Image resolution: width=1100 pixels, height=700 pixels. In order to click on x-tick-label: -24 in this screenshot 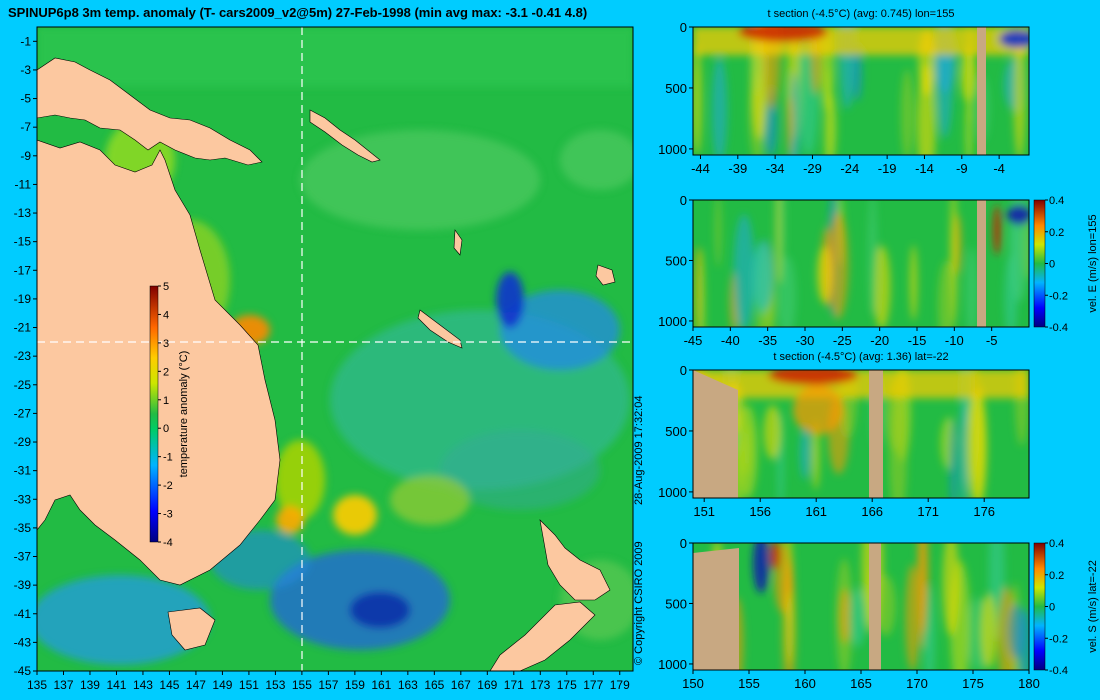, I will do `click(849, 168)`.